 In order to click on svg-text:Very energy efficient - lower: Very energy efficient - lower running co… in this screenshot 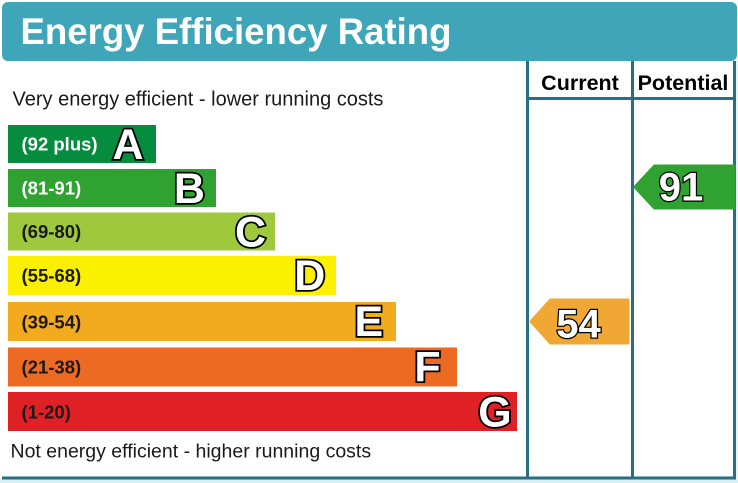, I will do `click(198, 100)`.